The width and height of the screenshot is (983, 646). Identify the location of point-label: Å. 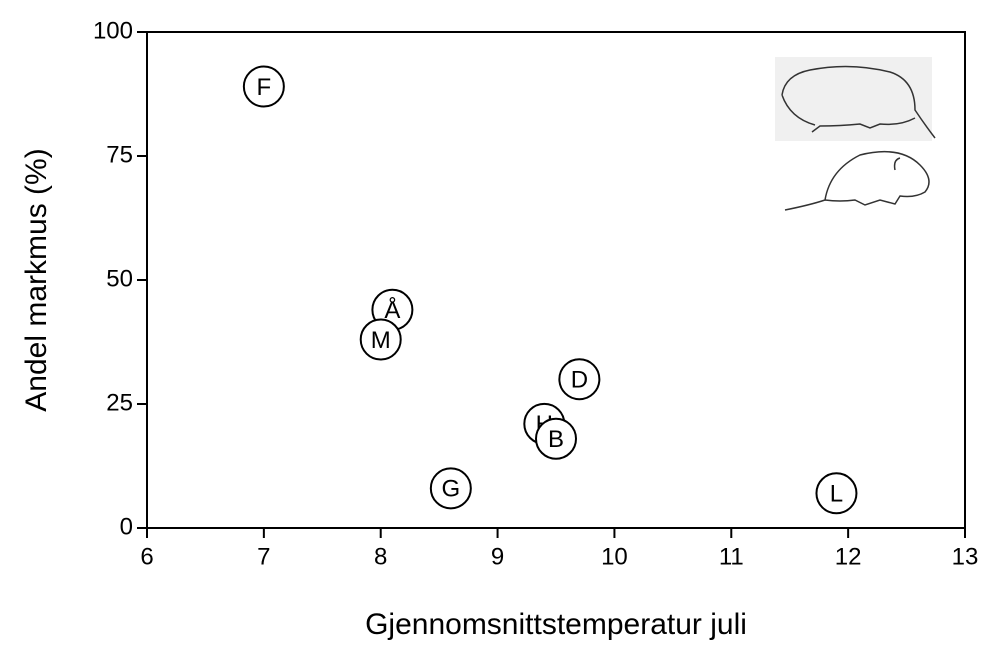
(392, 310).